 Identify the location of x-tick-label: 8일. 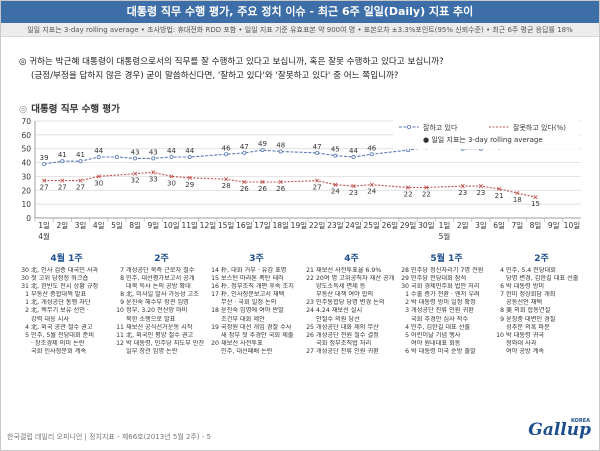
(135, 225).